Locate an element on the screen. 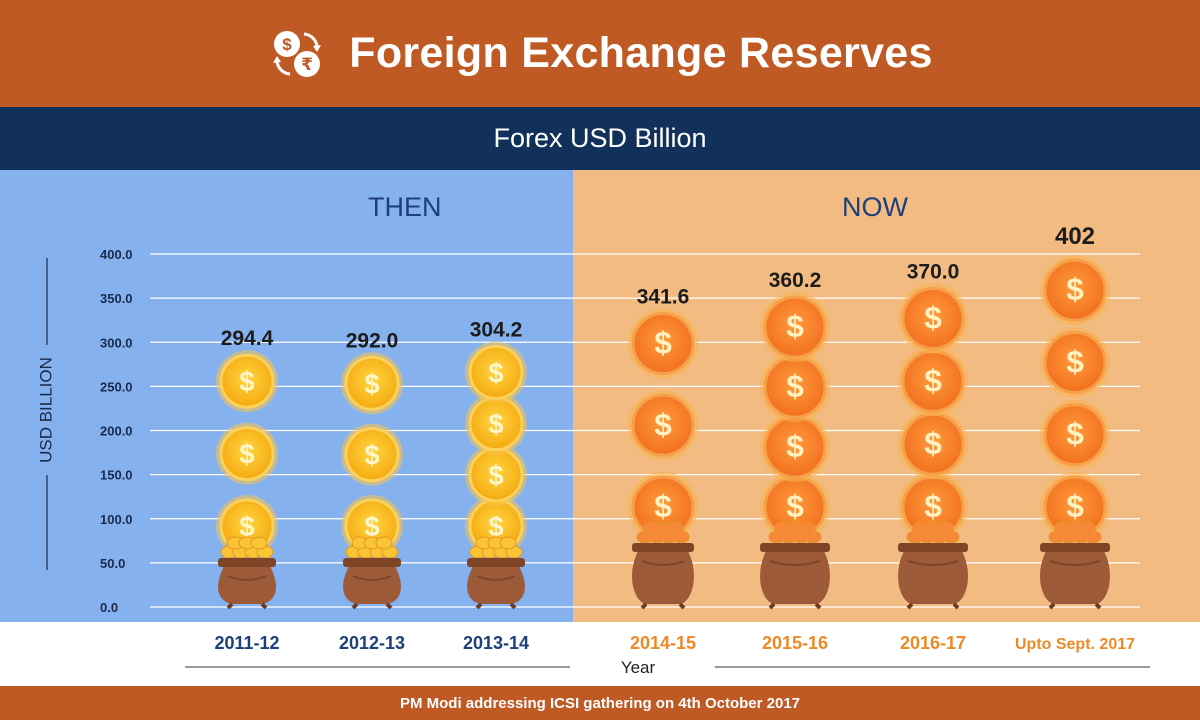 Image resolution: width=1200 pixels, height=720 pixels. page-title: Foreign Exchange Reserves is located at coordinates (641, 53).